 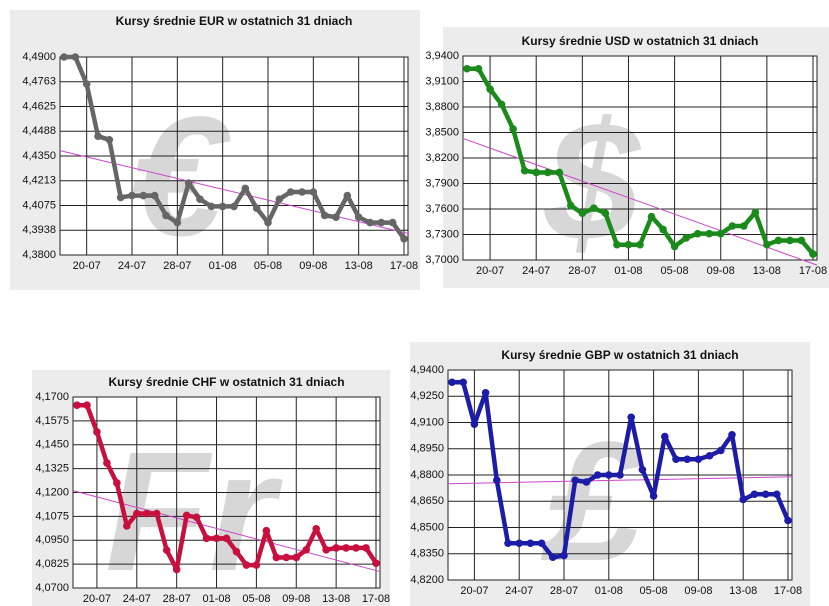 I want to click on y-tick-label: 3,8500, so click(x=442, y=132).